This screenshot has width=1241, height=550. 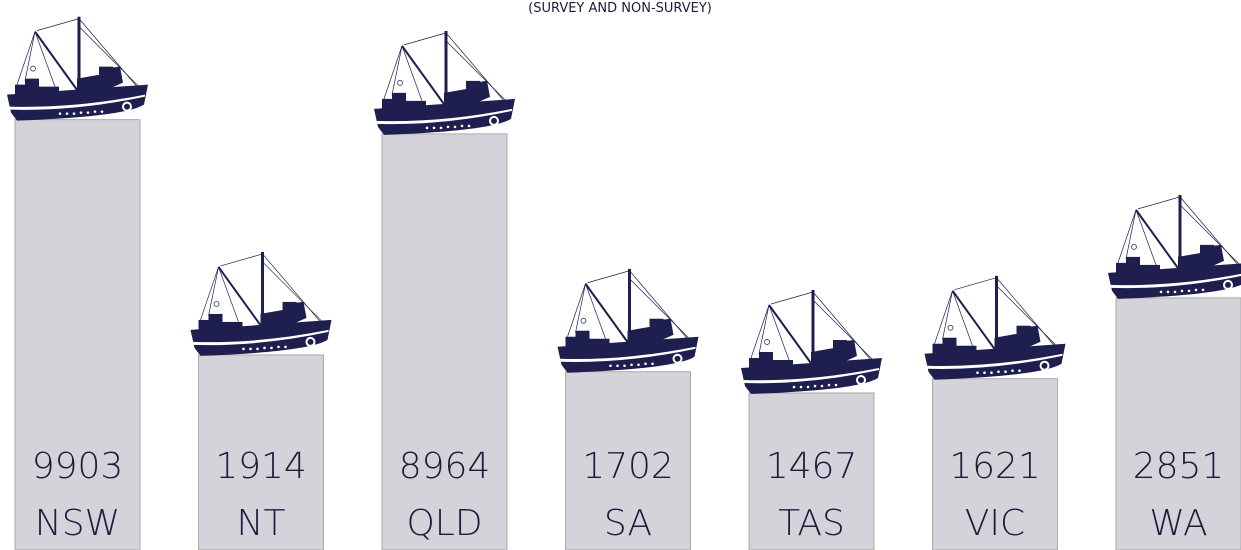 What do you see at coordinates (445, 466) in the screenshot?
I see `value-label: 8964` at bounding box center [445, 466].